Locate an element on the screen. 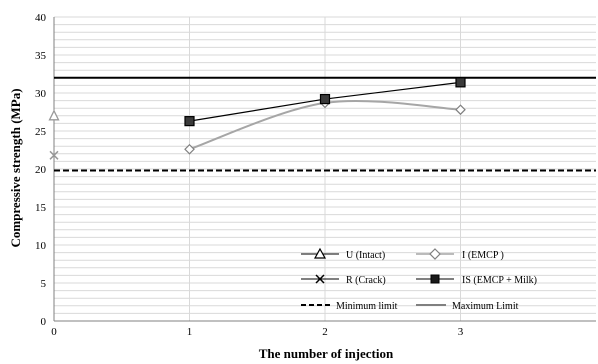  x-tick-label: 2 is located at coordinates (325, 332).